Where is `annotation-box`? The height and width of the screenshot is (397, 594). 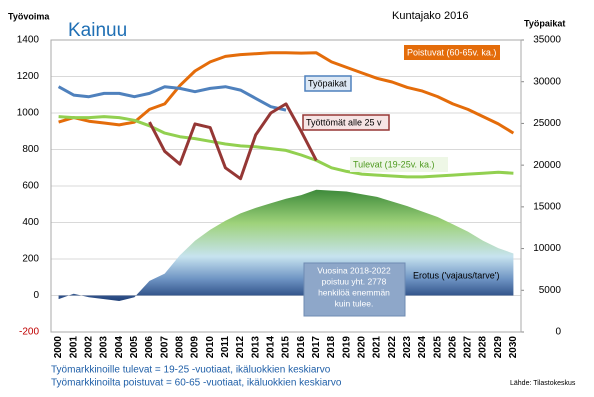
annotation-box is located at coordinates (354, 289).